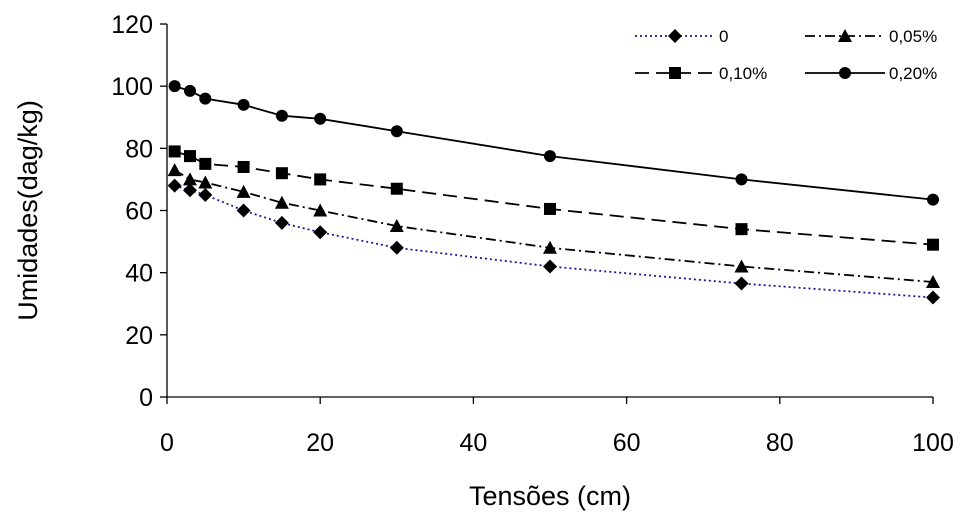  I want to click on y-tick-label: 40, so click(139, 274).